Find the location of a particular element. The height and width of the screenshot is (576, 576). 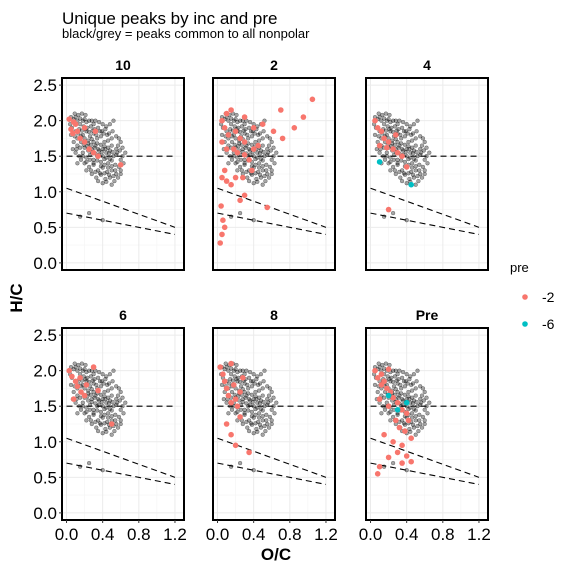

panel-border is located at coordinates (123, 174).